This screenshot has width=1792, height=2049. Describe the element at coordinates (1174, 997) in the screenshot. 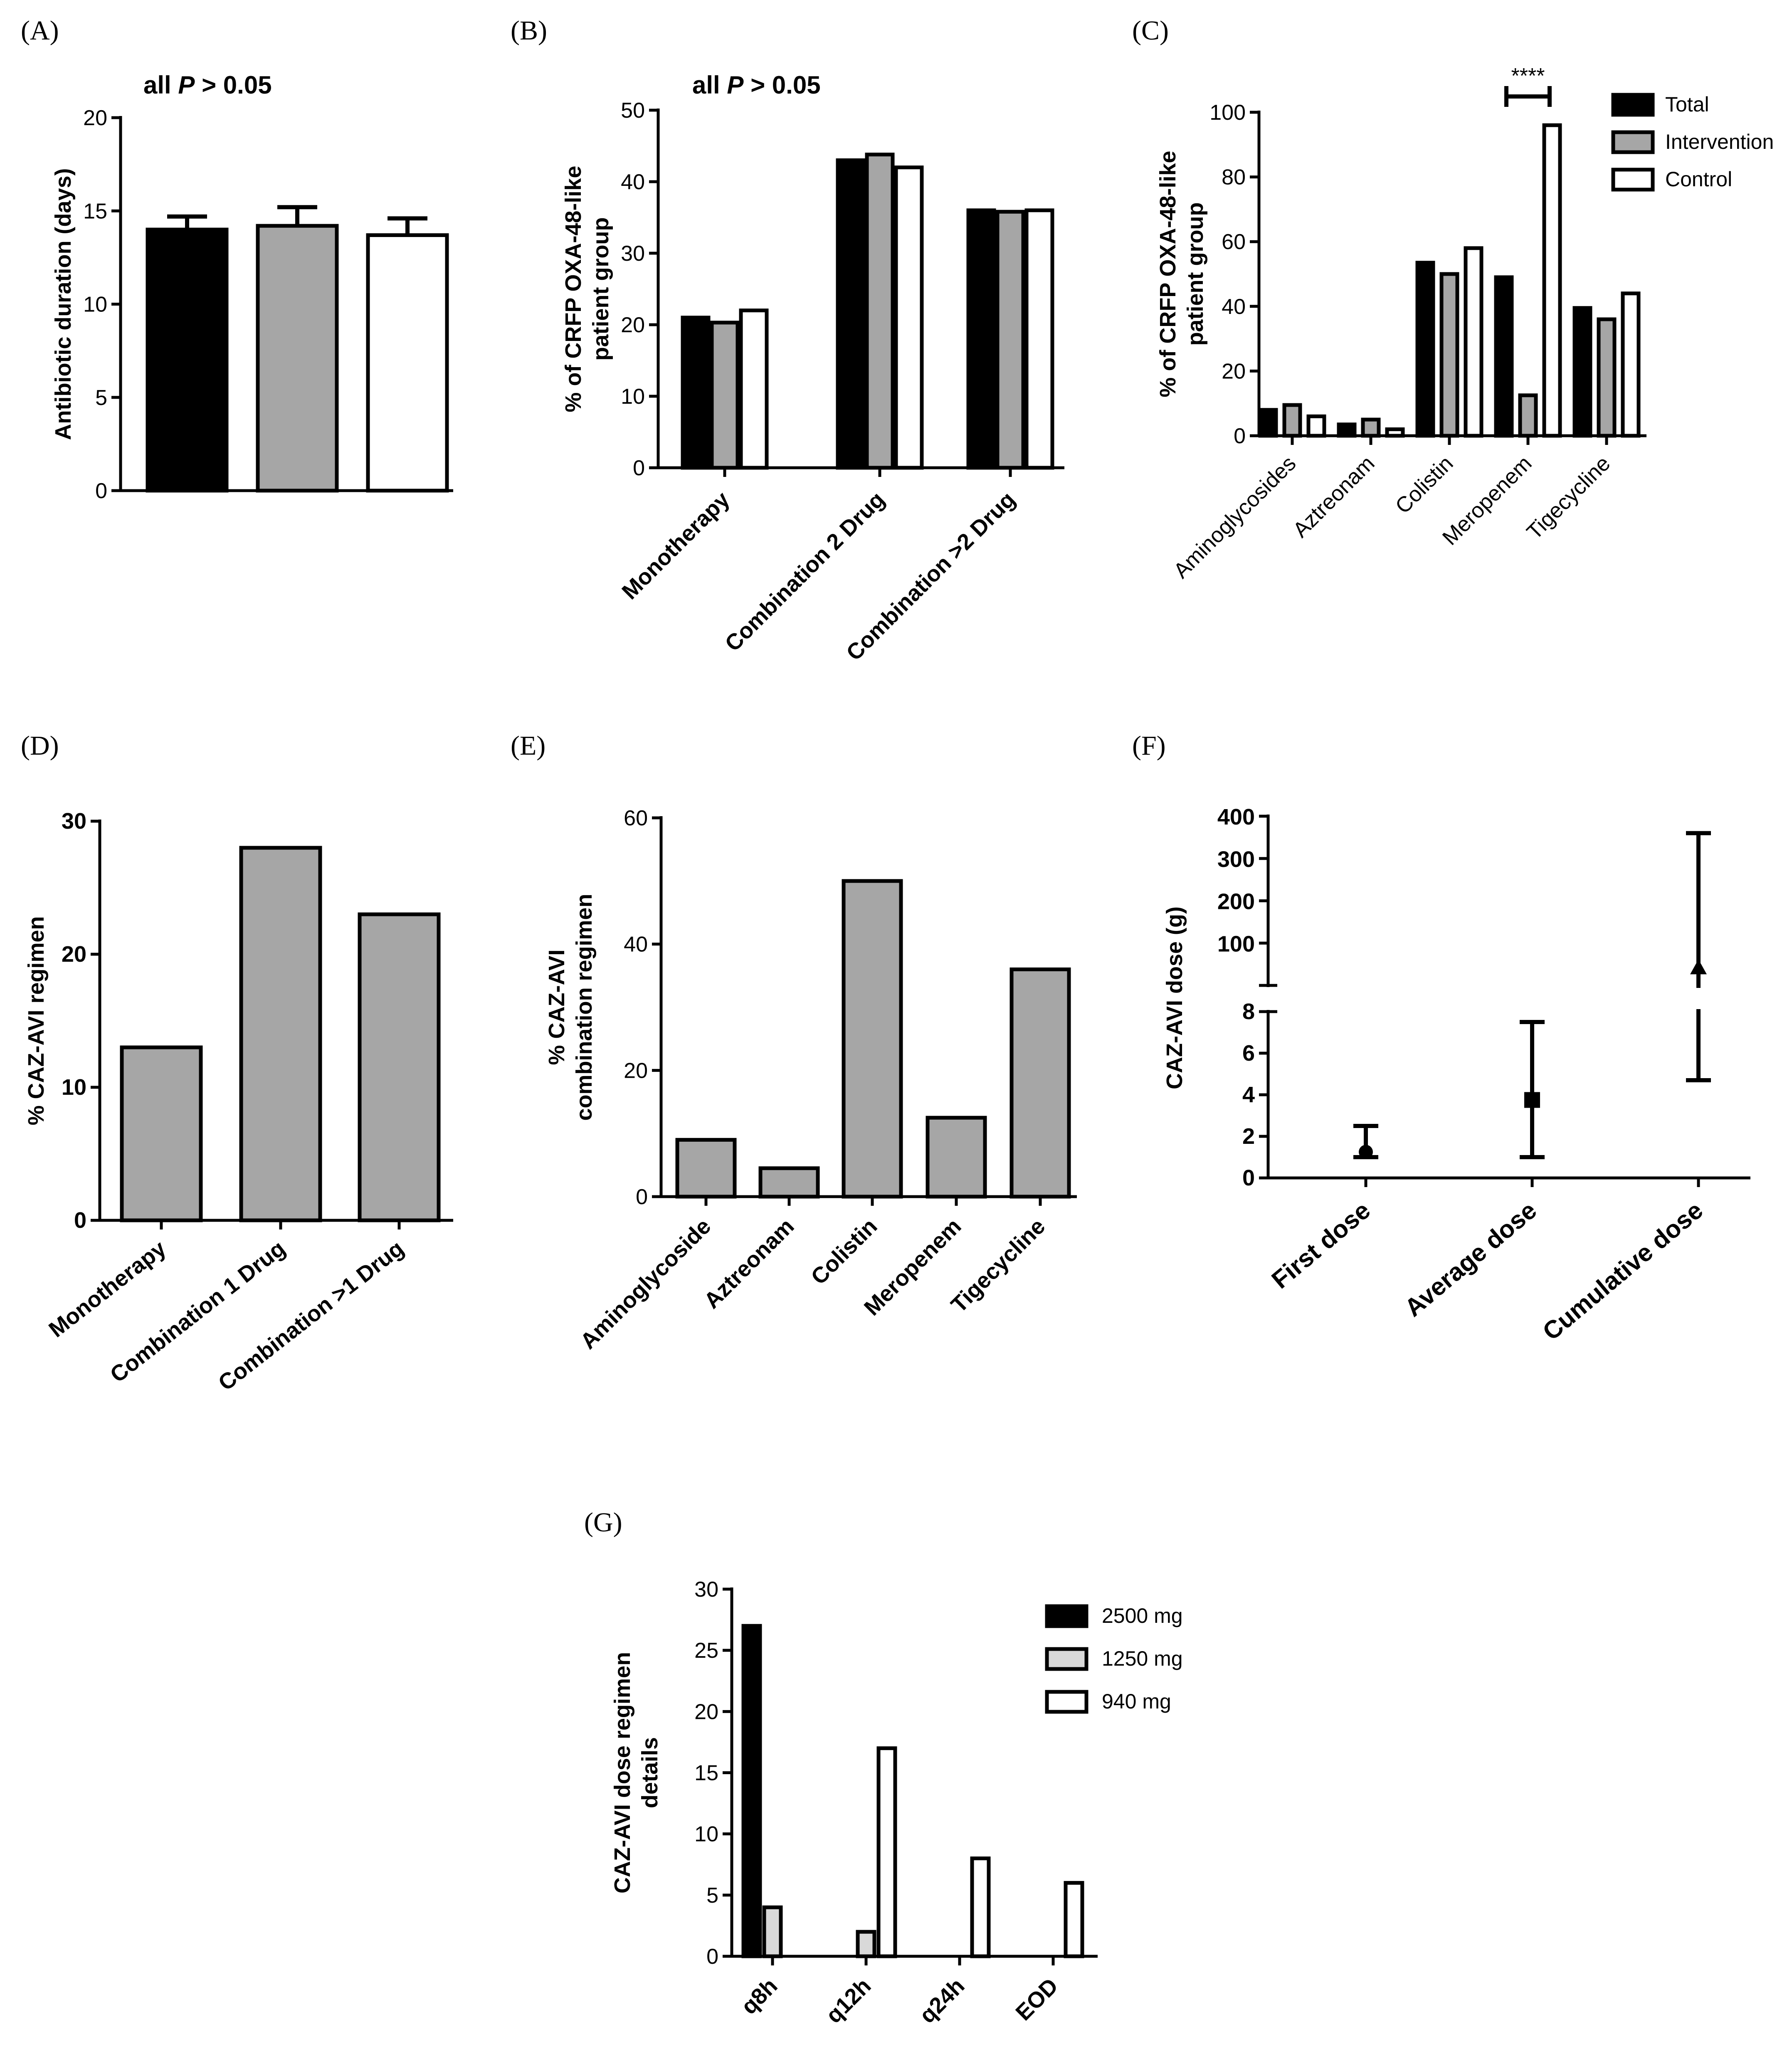

I see `y-axis-label-line: CAZ-AVI dose (g)` at that location.